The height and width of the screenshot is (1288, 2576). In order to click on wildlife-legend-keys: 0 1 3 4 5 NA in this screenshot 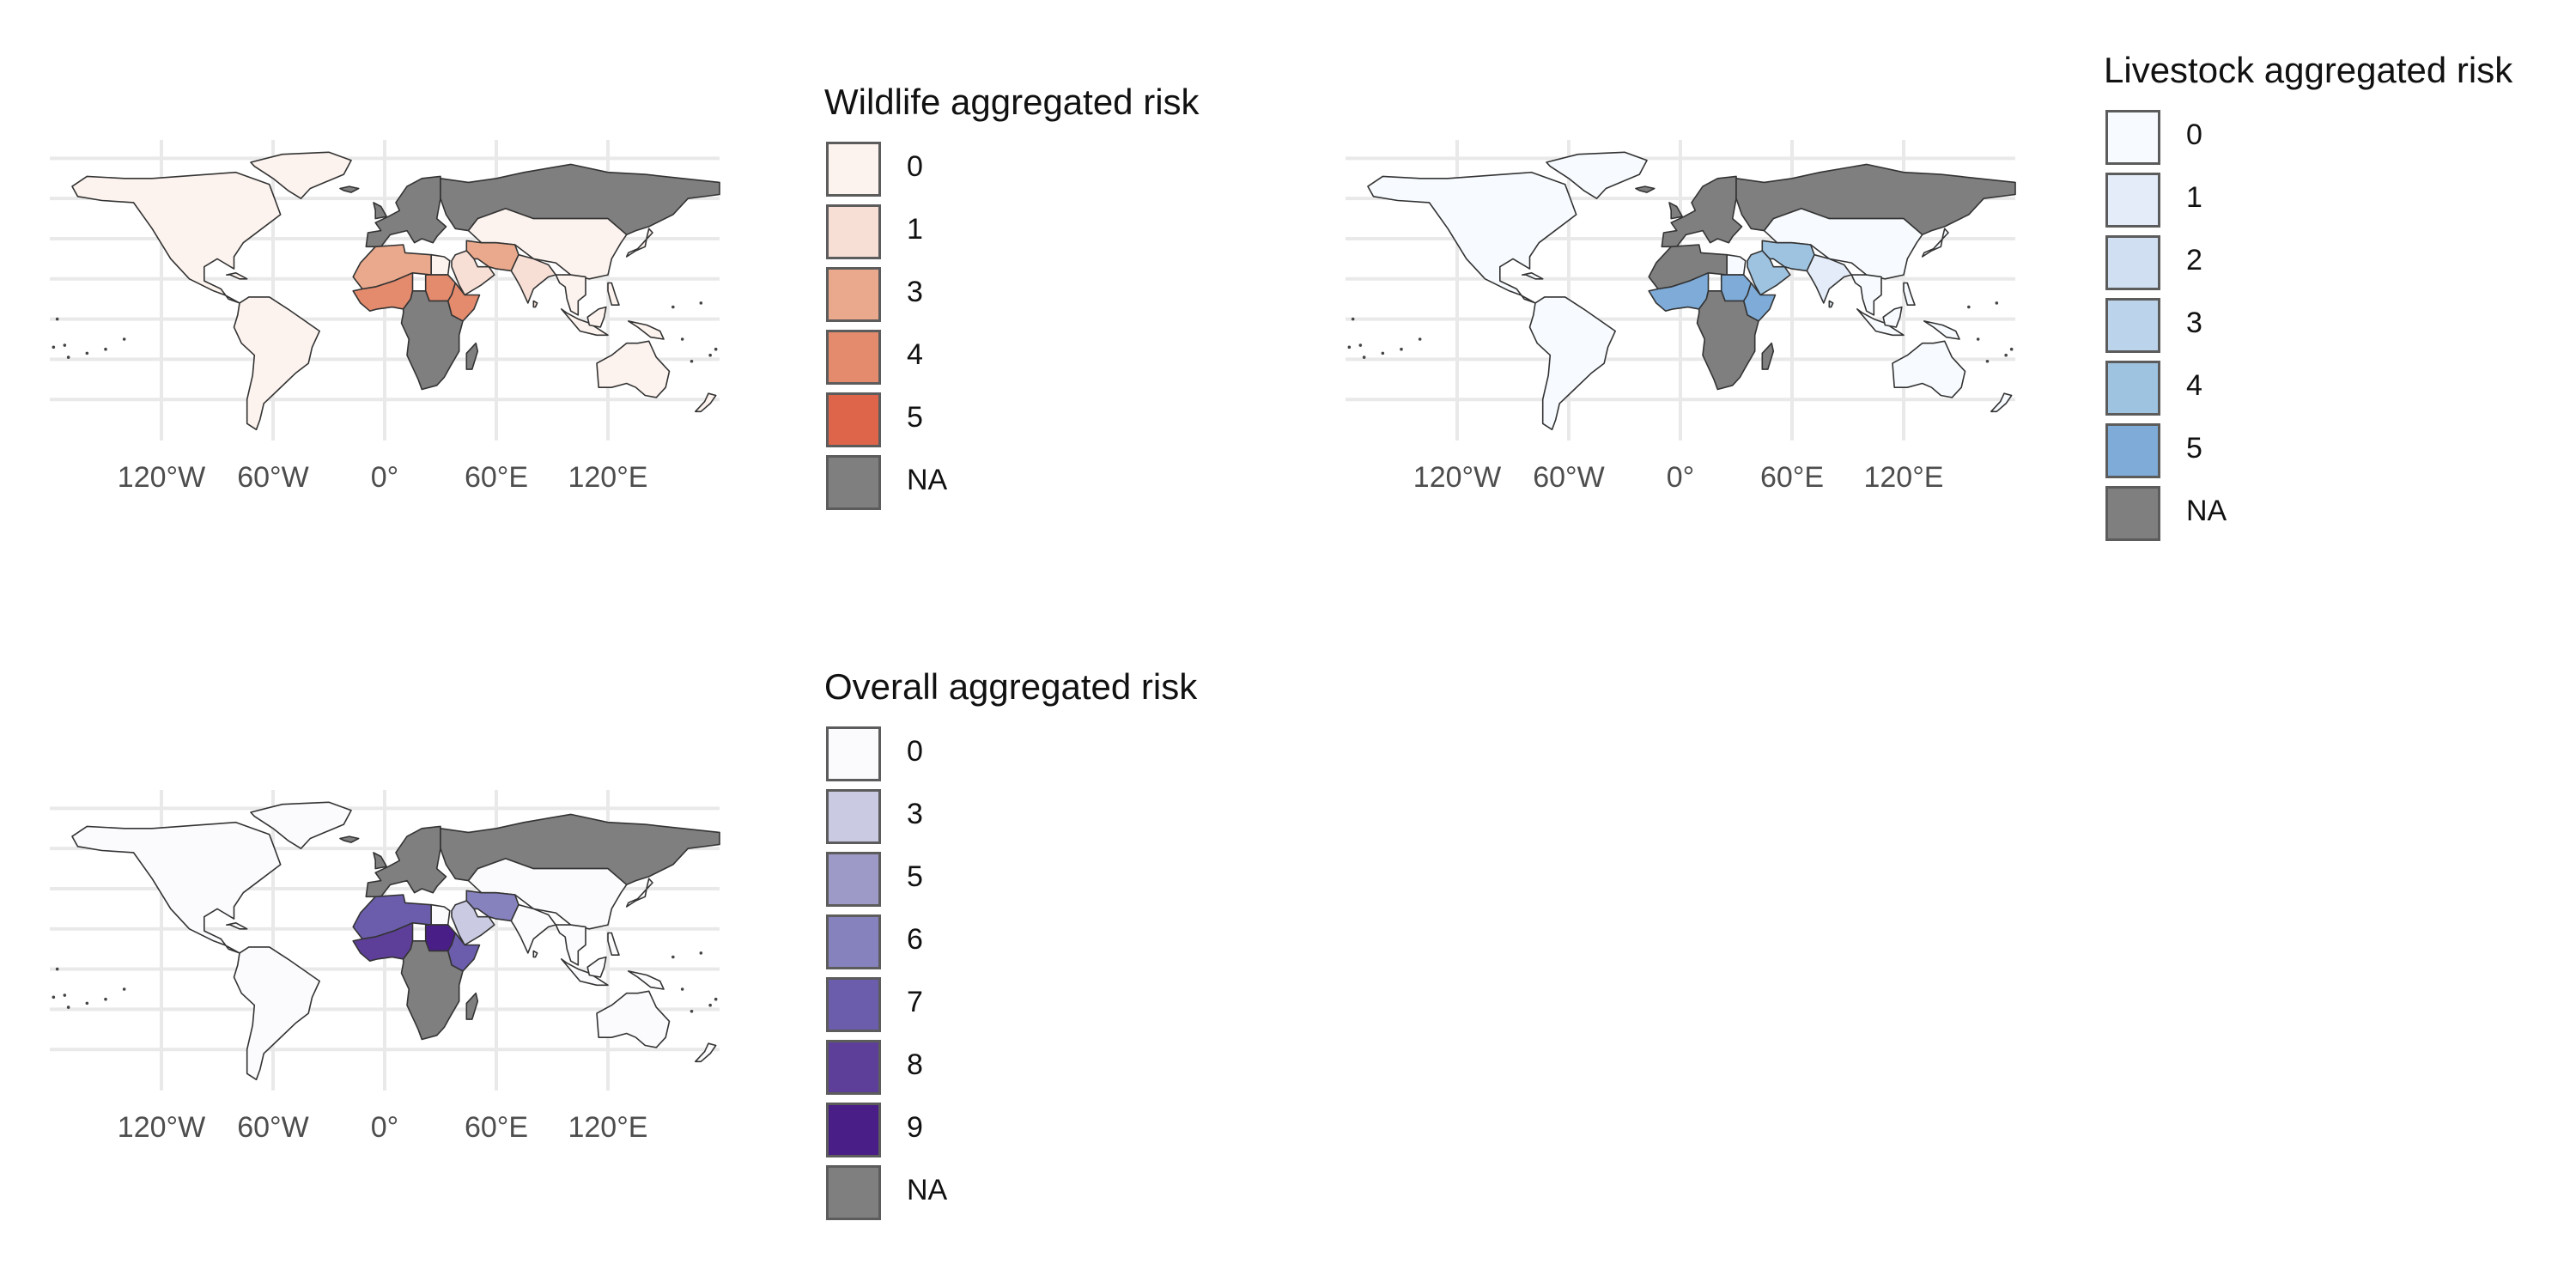, I will do `click(953, 330)`.